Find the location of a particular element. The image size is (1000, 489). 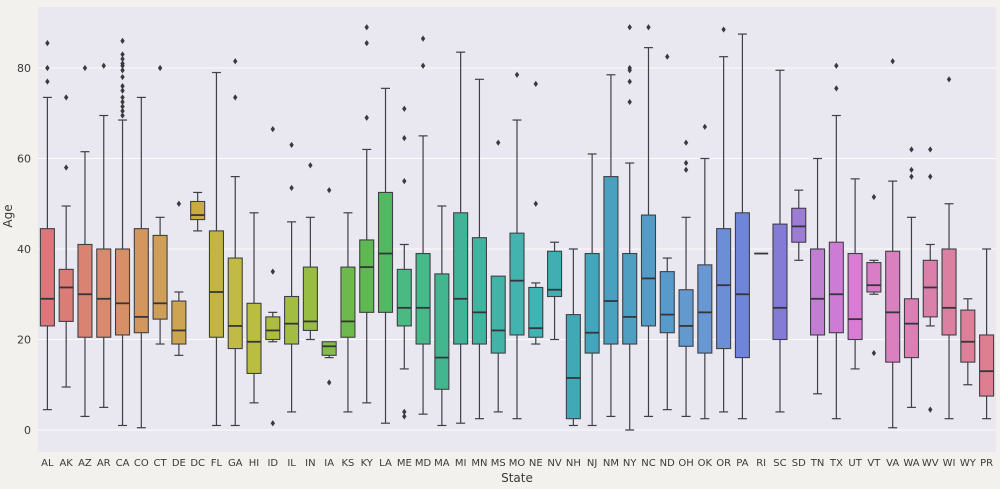

x-tick-label: MO is located at coordinates (517, 463).